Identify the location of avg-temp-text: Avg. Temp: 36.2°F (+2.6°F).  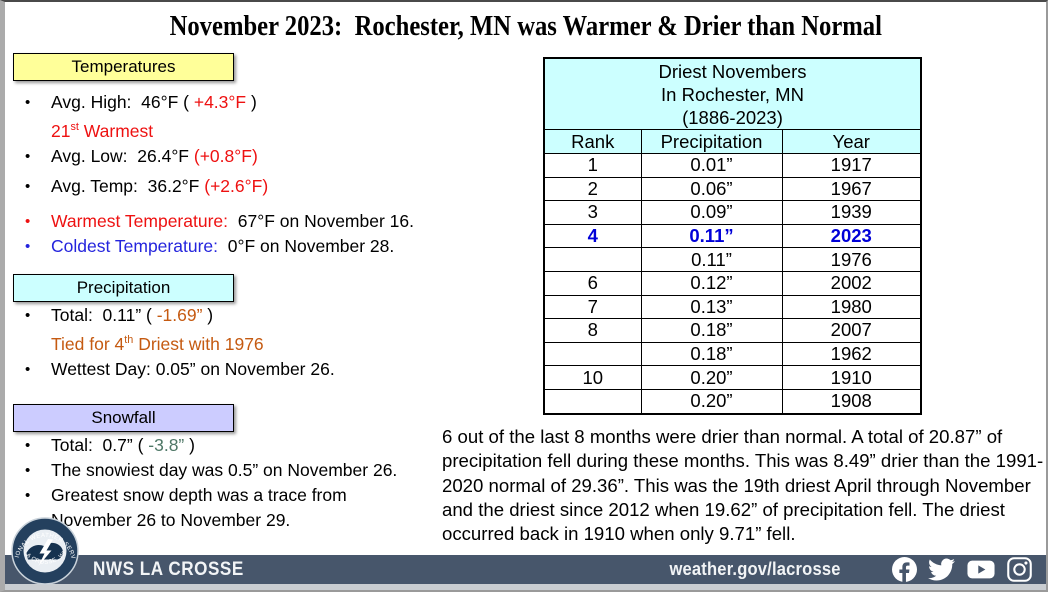
(160, 185).